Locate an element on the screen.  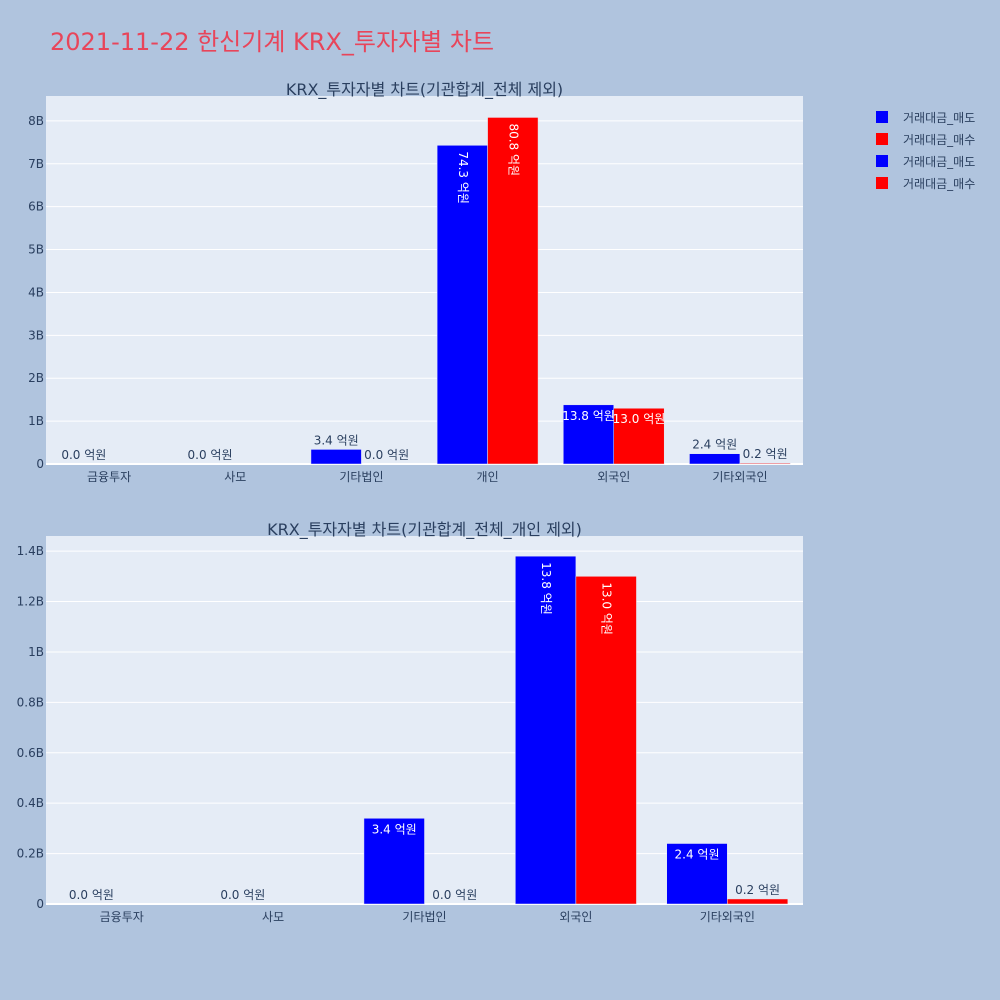
y-tick-label: 1.2B is located at coordinates (30, 602).